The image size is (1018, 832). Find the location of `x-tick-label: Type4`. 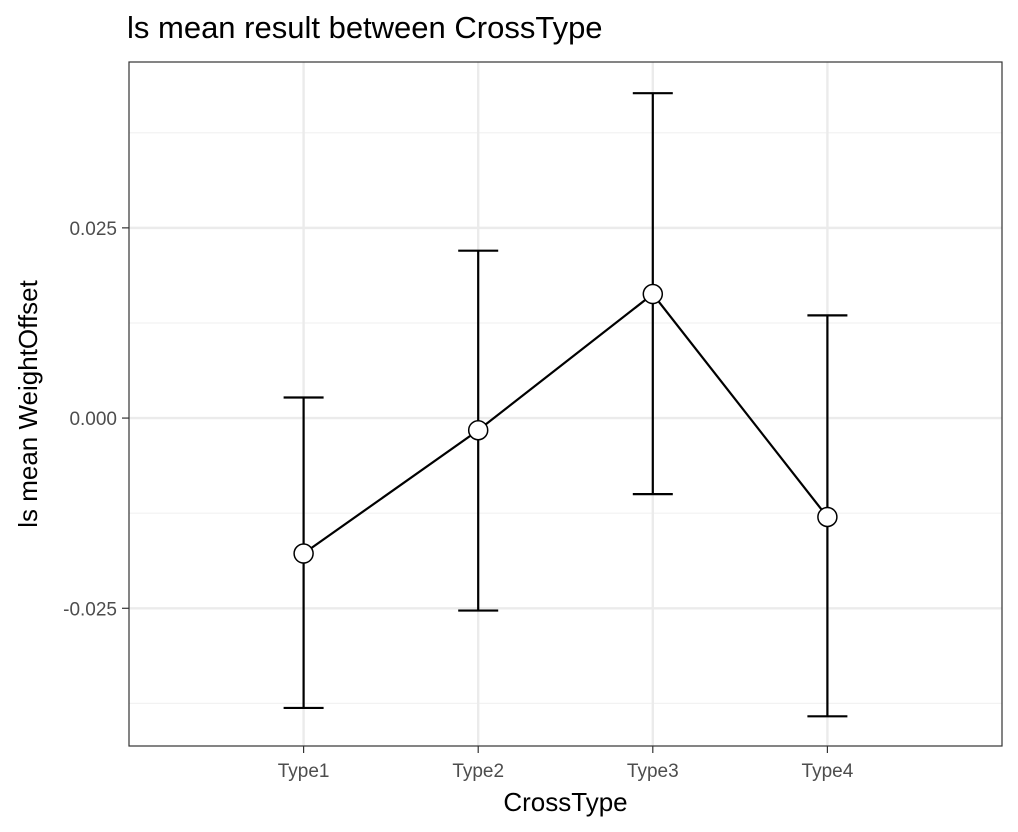

x-tick-label: Type4 is located at coordinates (828, 771).